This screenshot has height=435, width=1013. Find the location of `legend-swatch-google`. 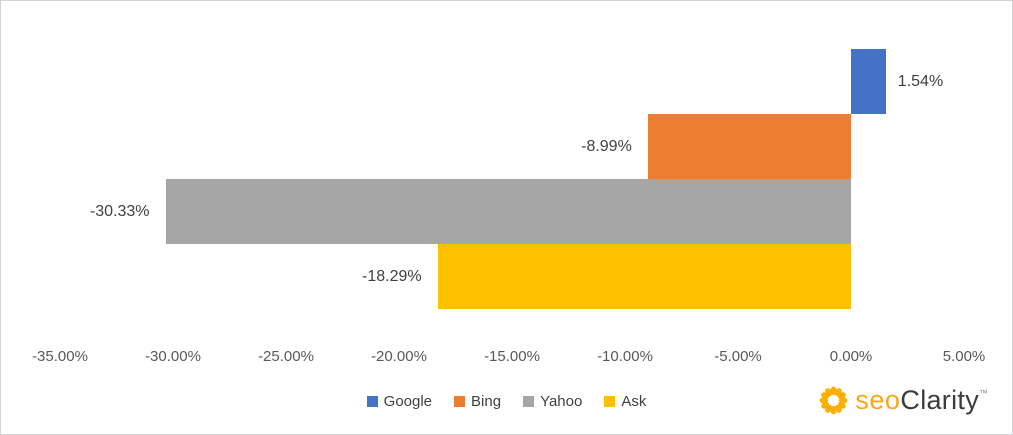

legend-swatch-google is located at coordinates (372, 401).